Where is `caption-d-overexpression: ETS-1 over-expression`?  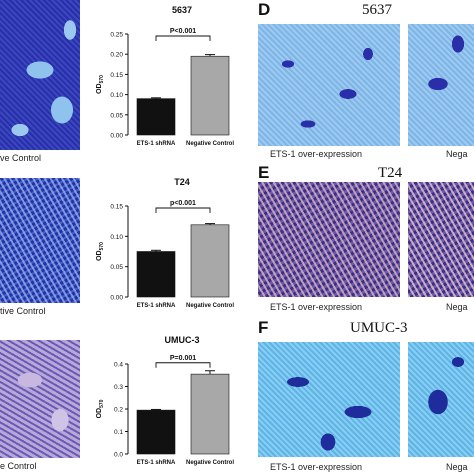 caption-d-overexpression: ETS-1 over-expression is located at coordinates (316, 154).